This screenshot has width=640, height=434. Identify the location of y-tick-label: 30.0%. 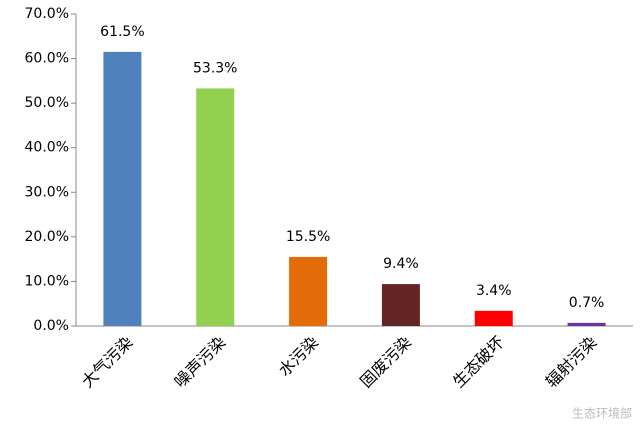
(47, 192).